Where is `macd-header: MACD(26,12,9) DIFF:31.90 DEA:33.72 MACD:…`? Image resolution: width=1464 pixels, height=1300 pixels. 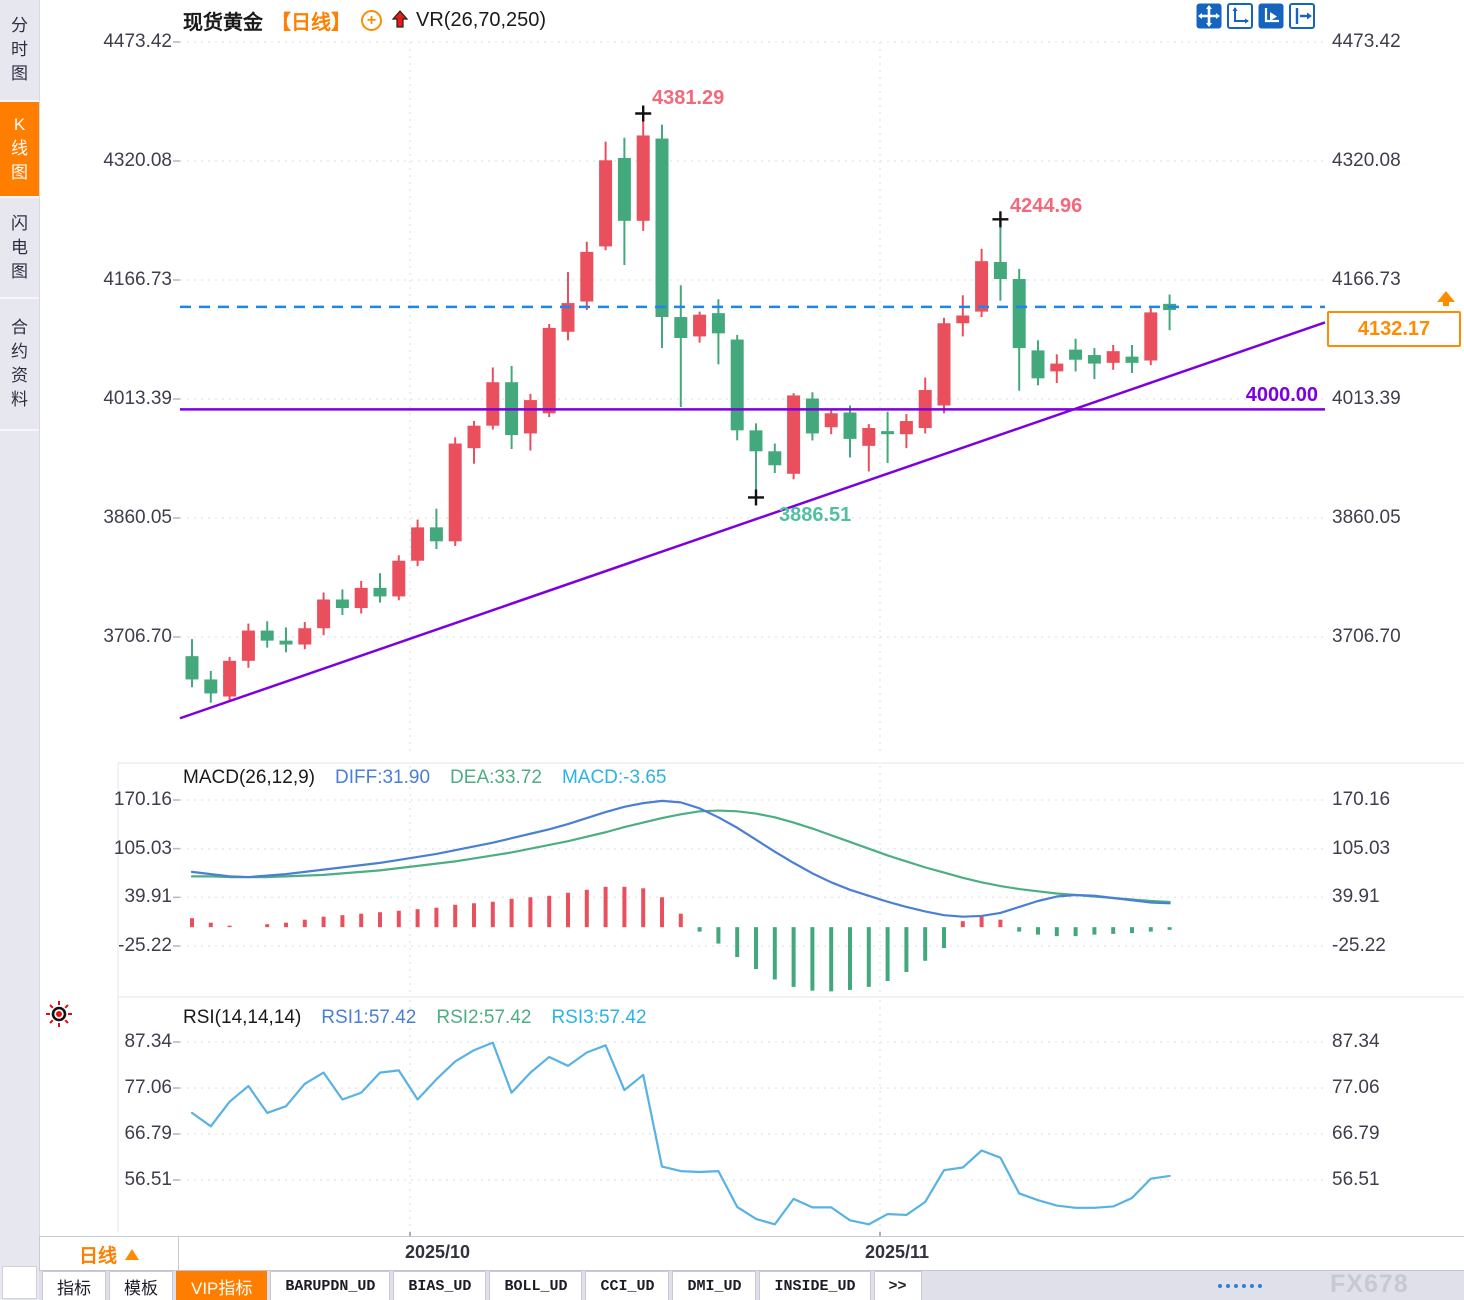
macd-header: MACD(26,12,9) DIFF:31.90 DEA:33.72 MACD:… is located at coordinates (424, 778).